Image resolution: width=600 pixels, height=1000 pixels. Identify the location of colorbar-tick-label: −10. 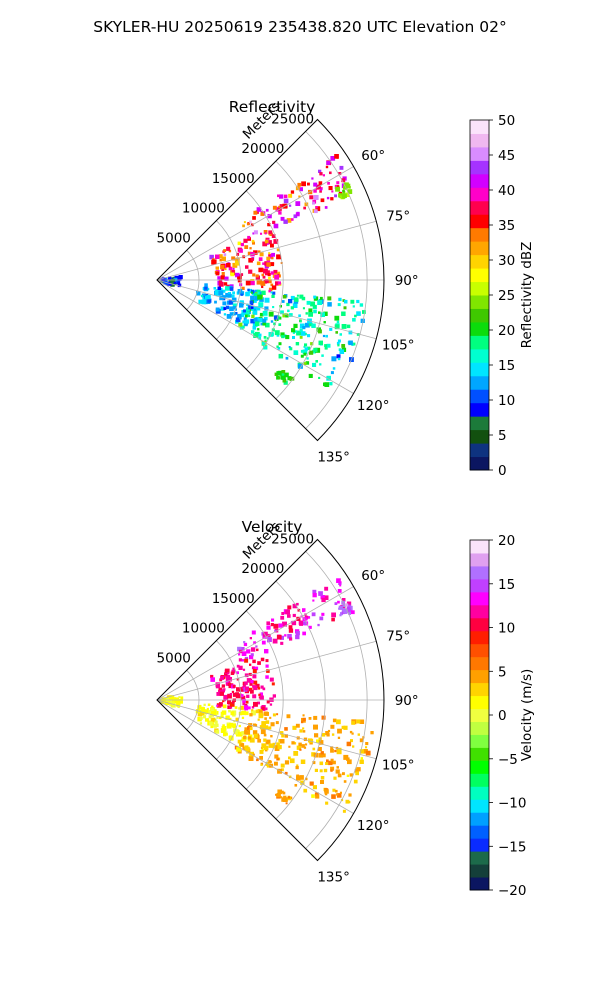
(512, 804).